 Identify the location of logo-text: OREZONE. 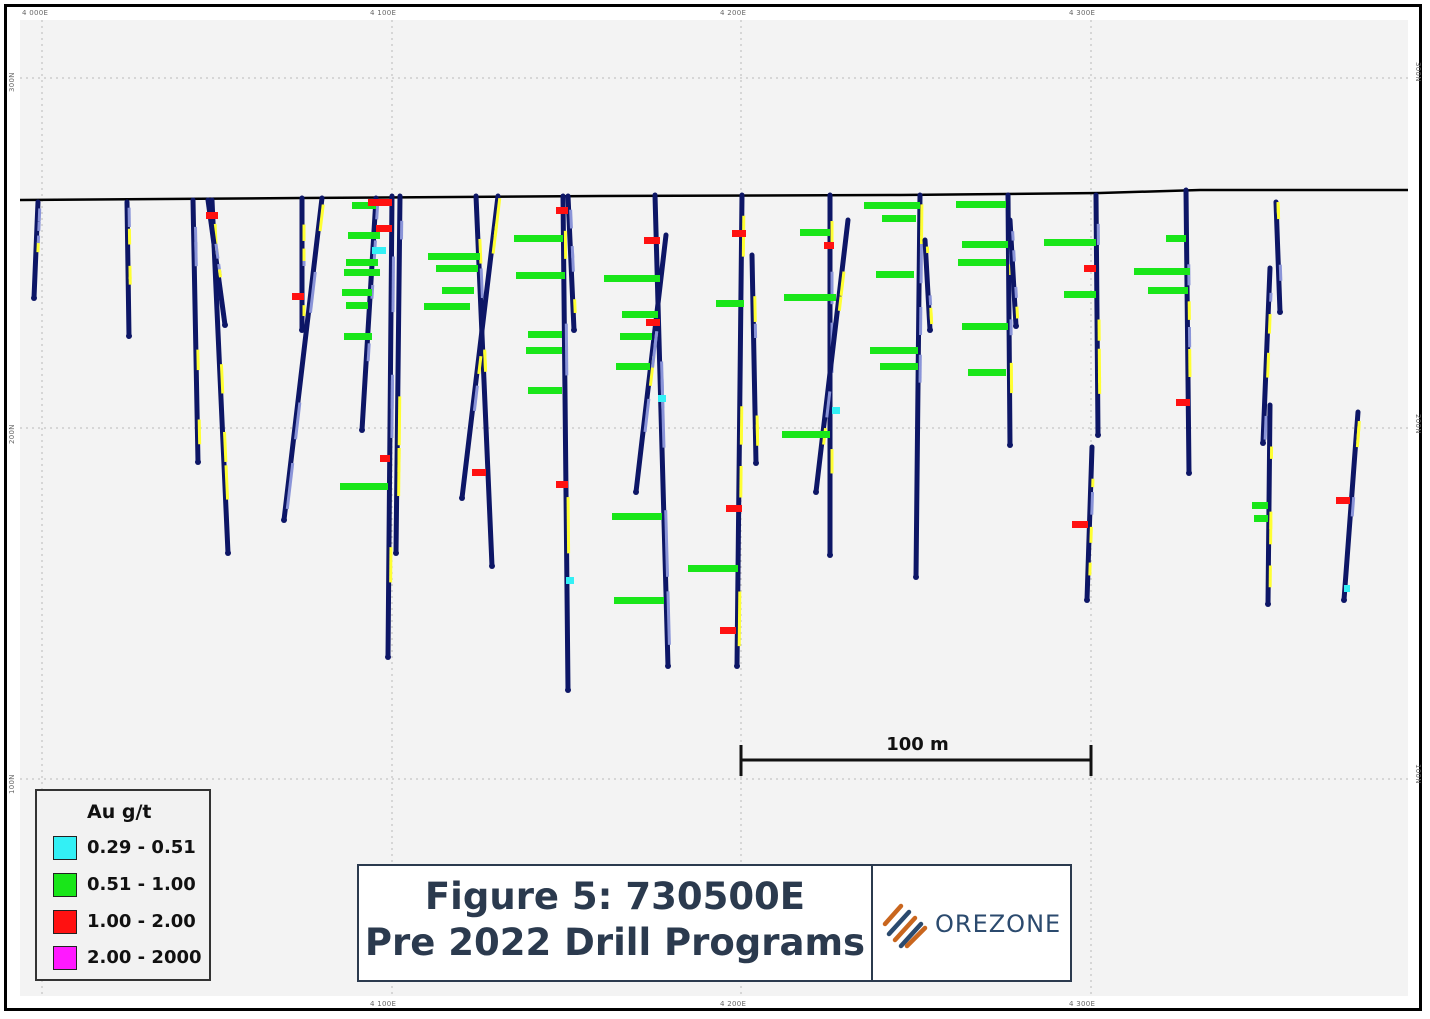
(998, 924).